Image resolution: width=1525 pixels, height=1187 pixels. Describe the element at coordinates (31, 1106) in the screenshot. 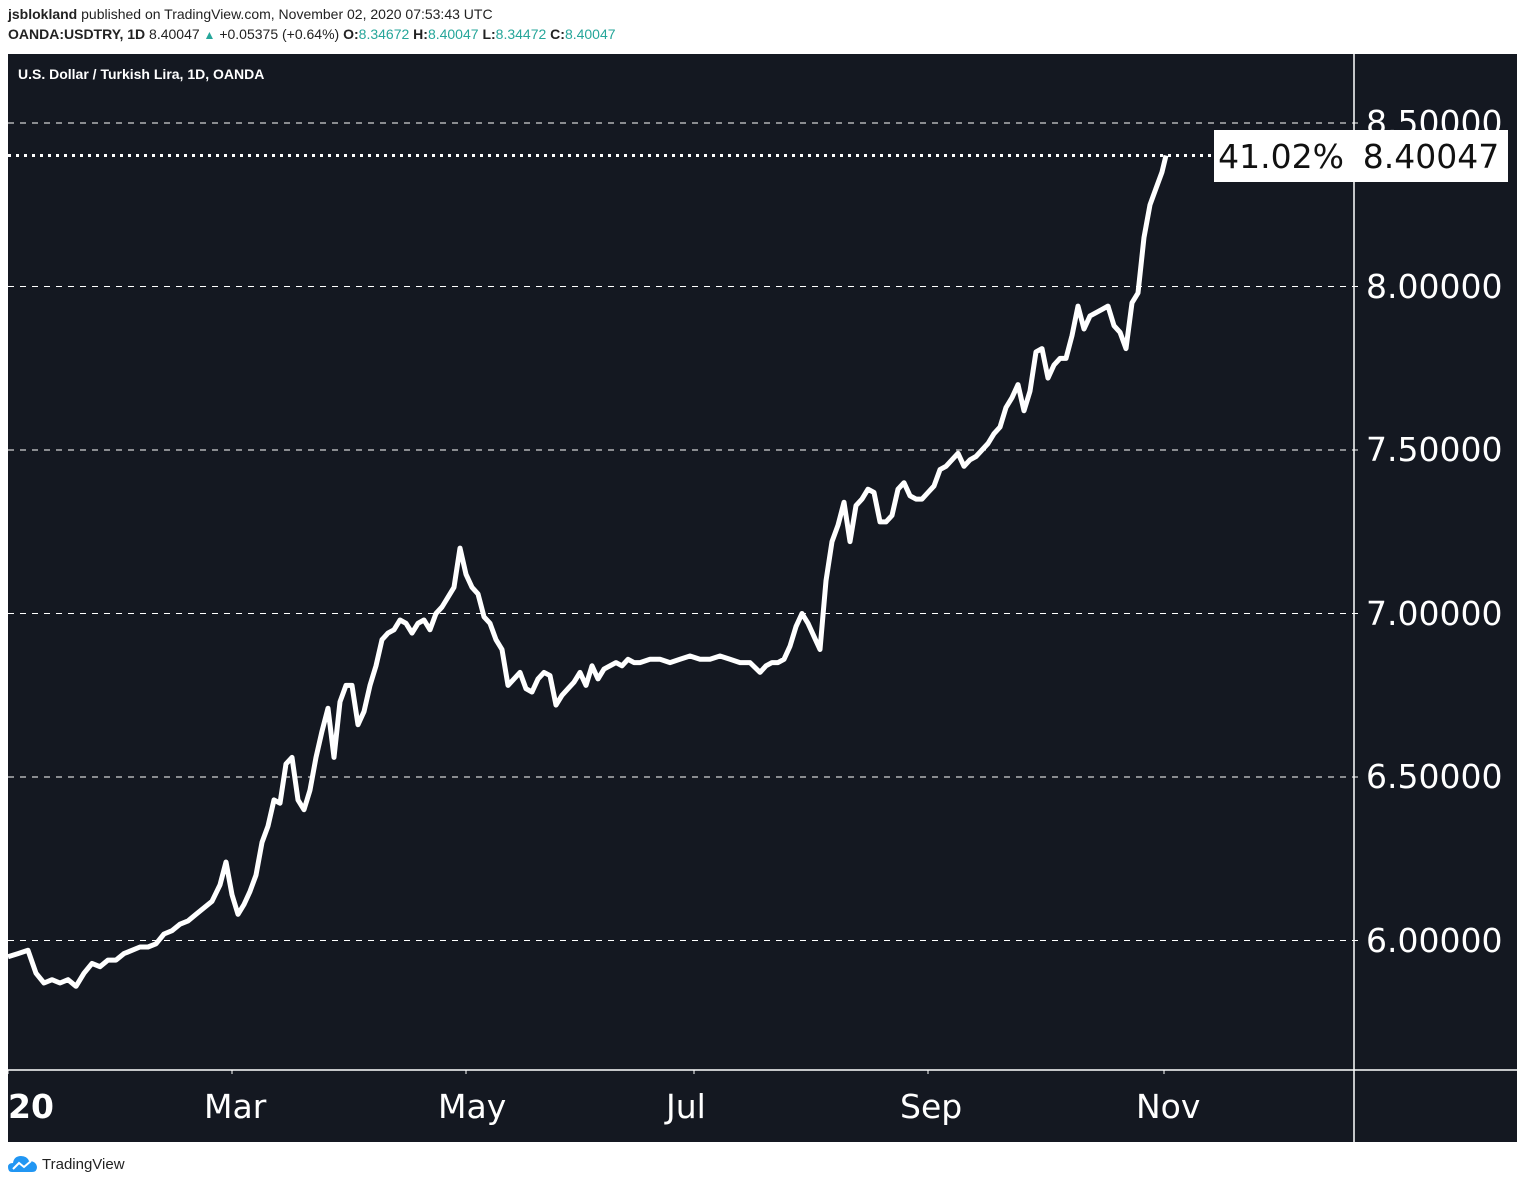

I see `time-axis-label: 20` at that location.